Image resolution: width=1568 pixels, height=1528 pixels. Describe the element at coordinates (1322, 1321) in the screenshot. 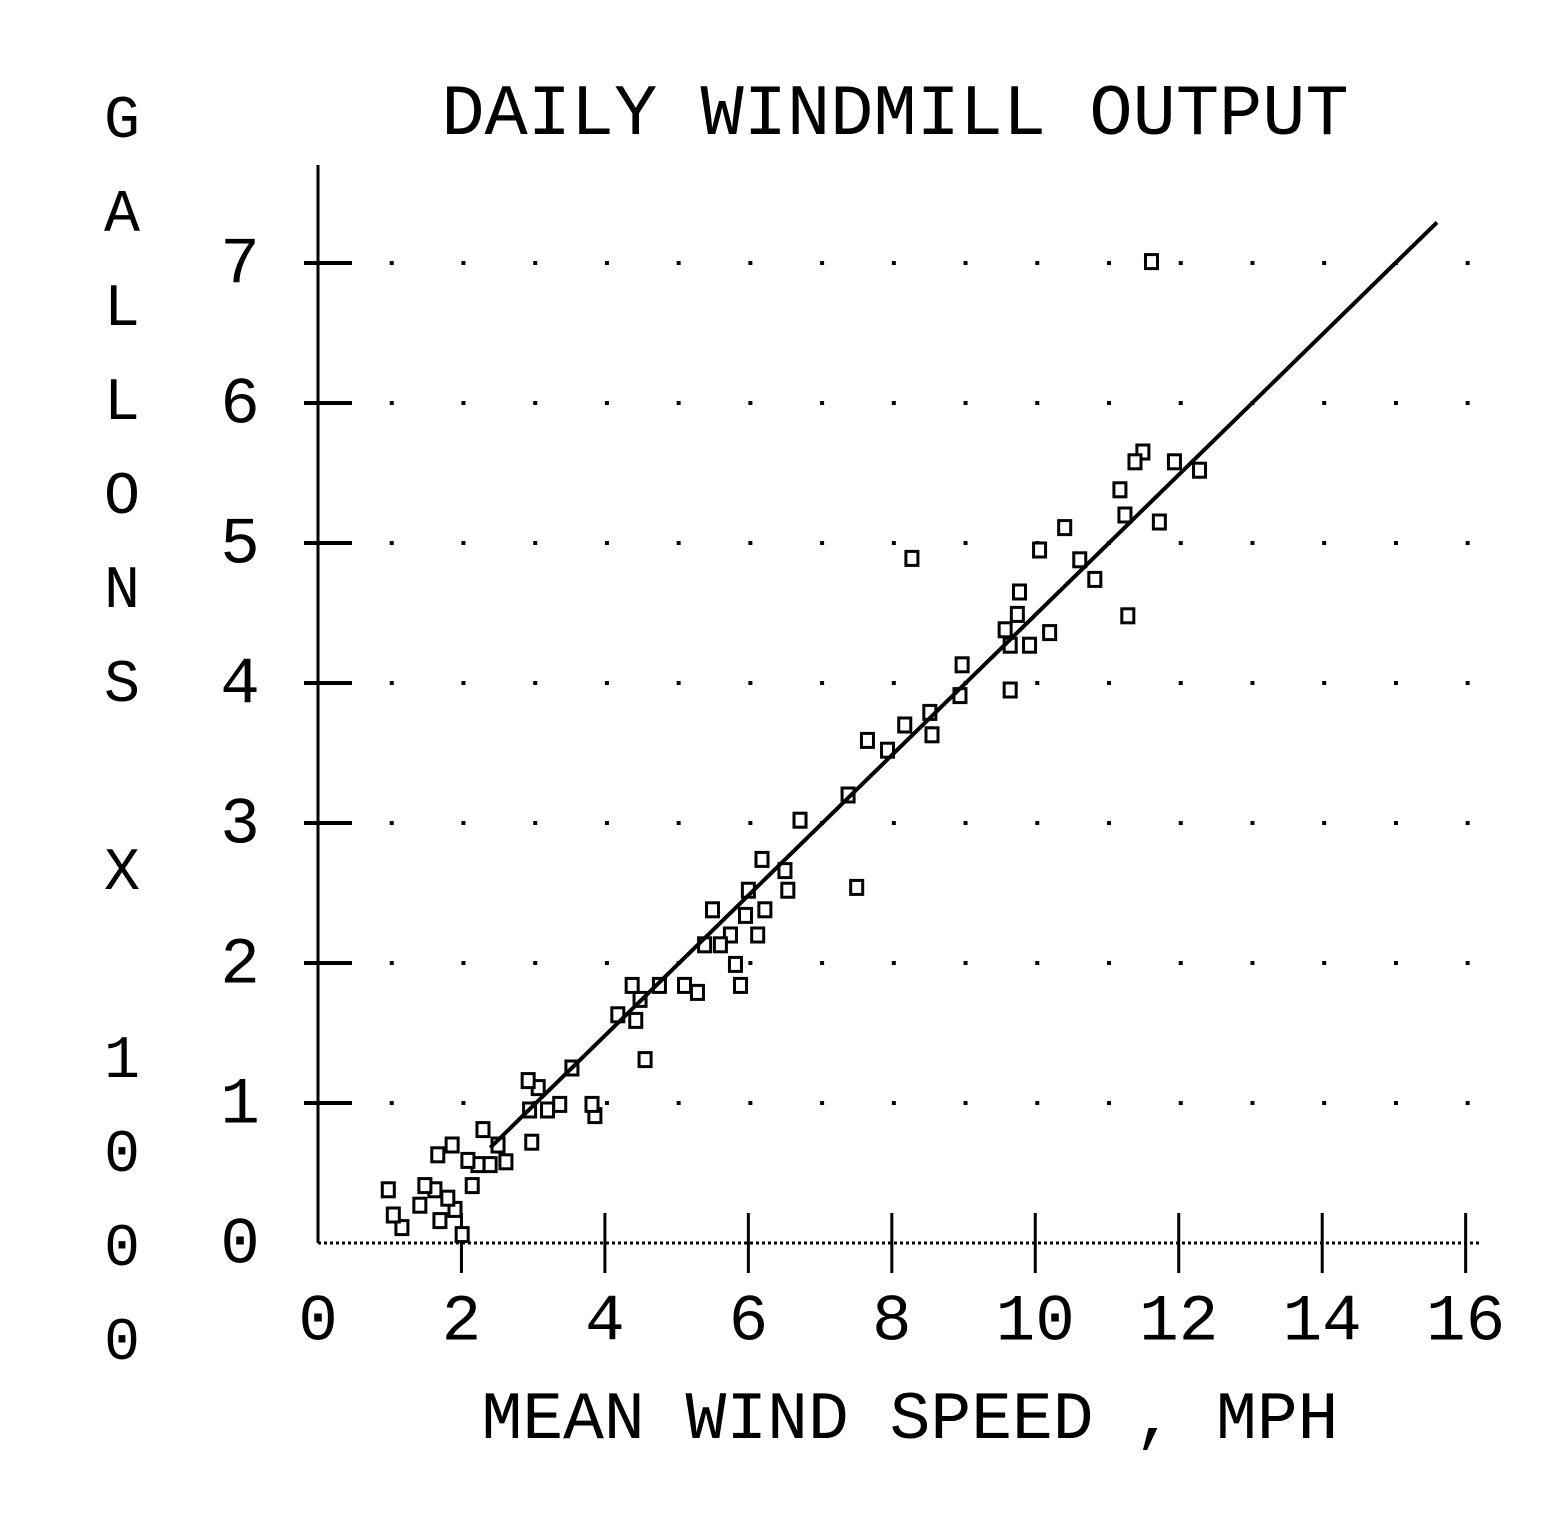

I see `x-tick-label: 14` at that location.